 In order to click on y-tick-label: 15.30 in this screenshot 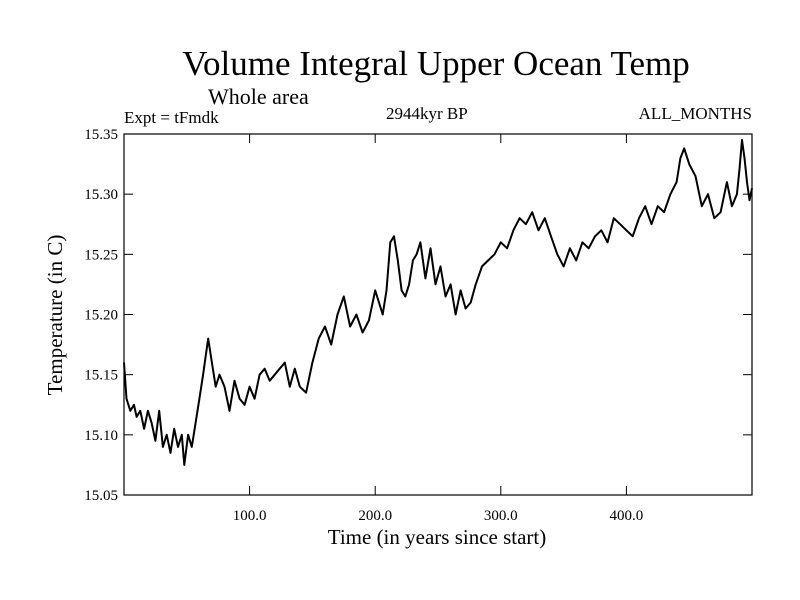, I will do `click(101, 195)`.